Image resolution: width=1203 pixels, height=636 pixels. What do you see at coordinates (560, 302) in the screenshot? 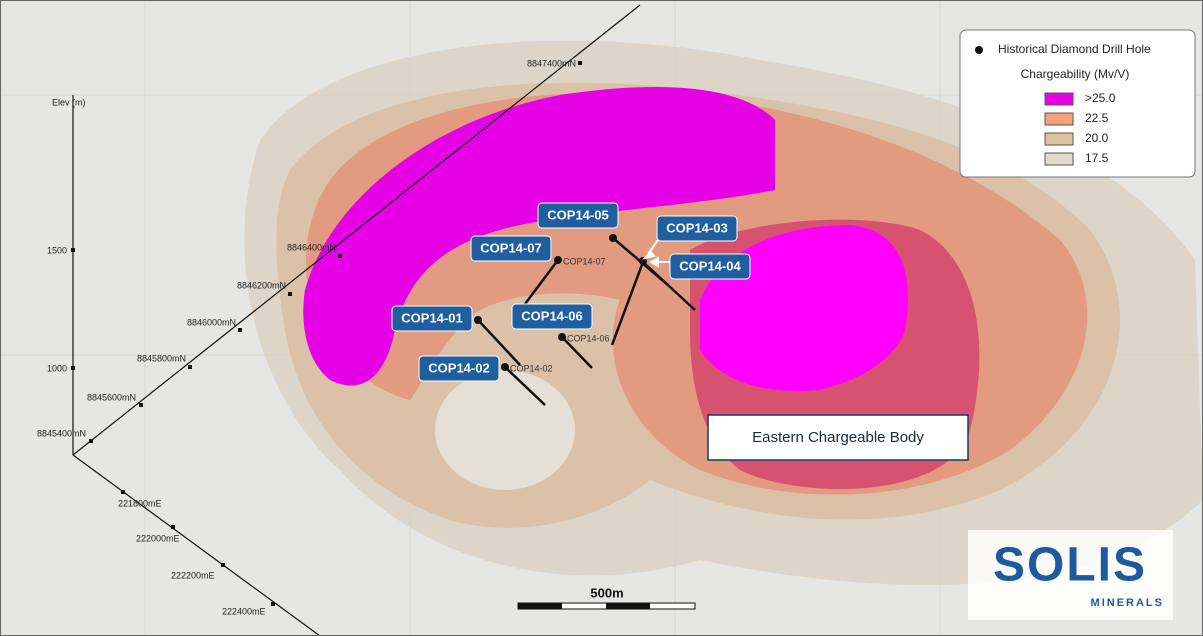
I see `drill-collars` at bounding box center [560, 302].